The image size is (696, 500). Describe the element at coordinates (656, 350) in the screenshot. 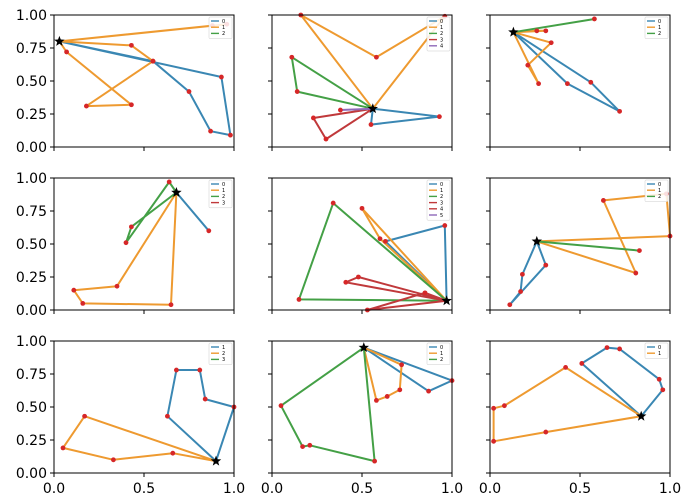

I see `legend: 01` at that location.